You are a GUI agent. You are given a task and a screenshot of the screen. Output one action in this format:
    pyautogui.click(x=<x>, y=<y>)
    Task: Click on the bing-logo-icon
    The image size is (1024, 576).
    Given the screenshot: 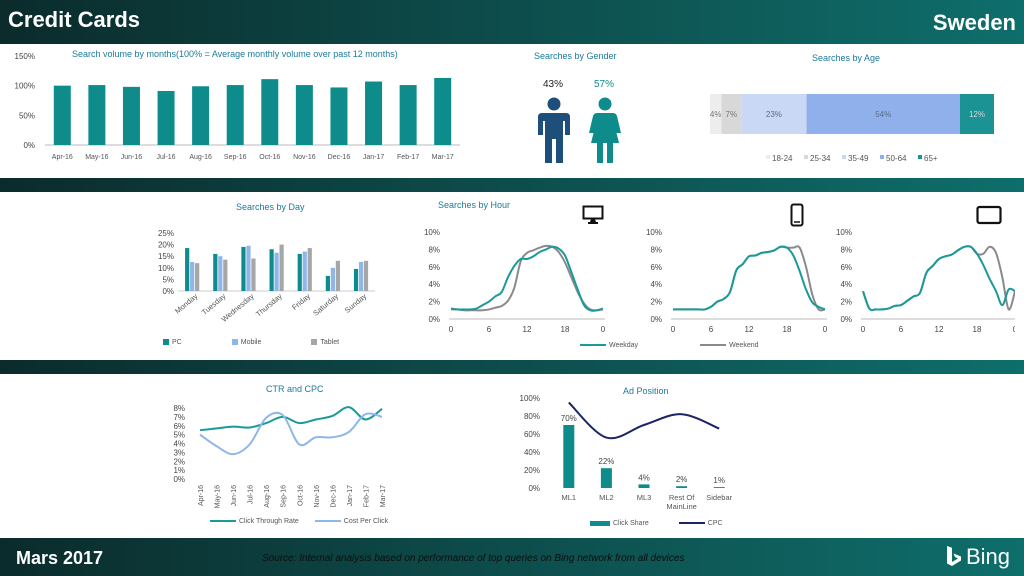 What is the action you would take?
    pyautogui.click(x=953, y=556)
    